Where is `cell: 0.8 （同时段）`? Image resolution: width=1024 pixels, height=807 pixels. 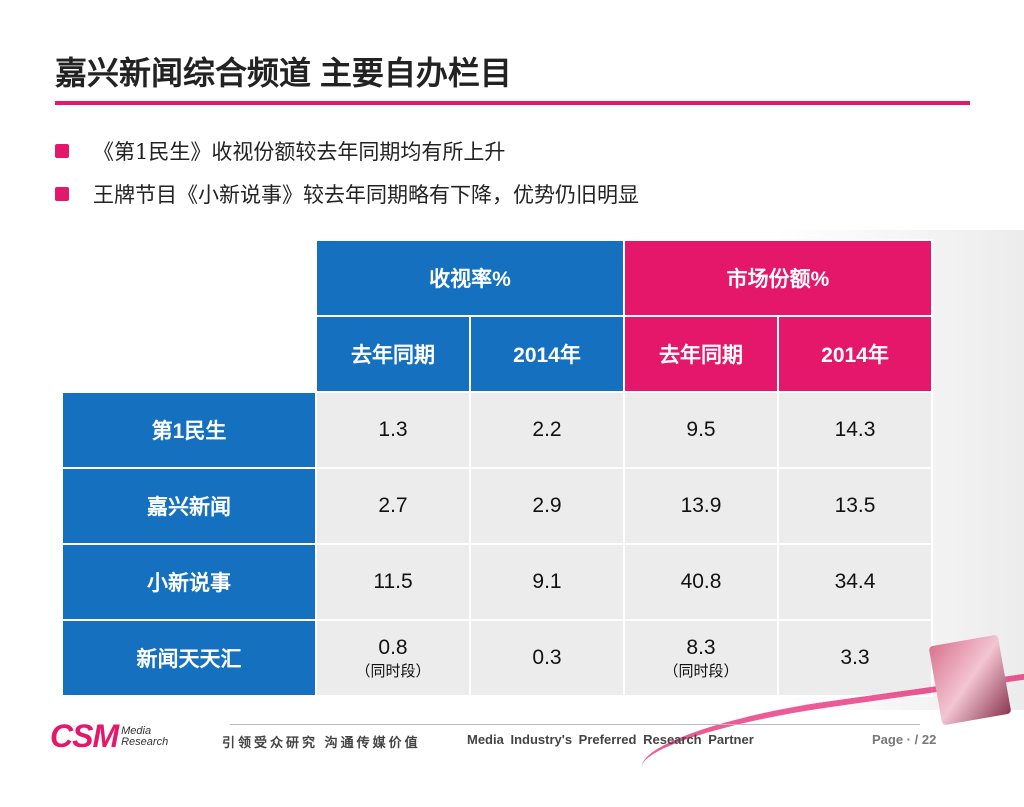
cell: 0.8 （同时段） is located at coordinates (393, 658).